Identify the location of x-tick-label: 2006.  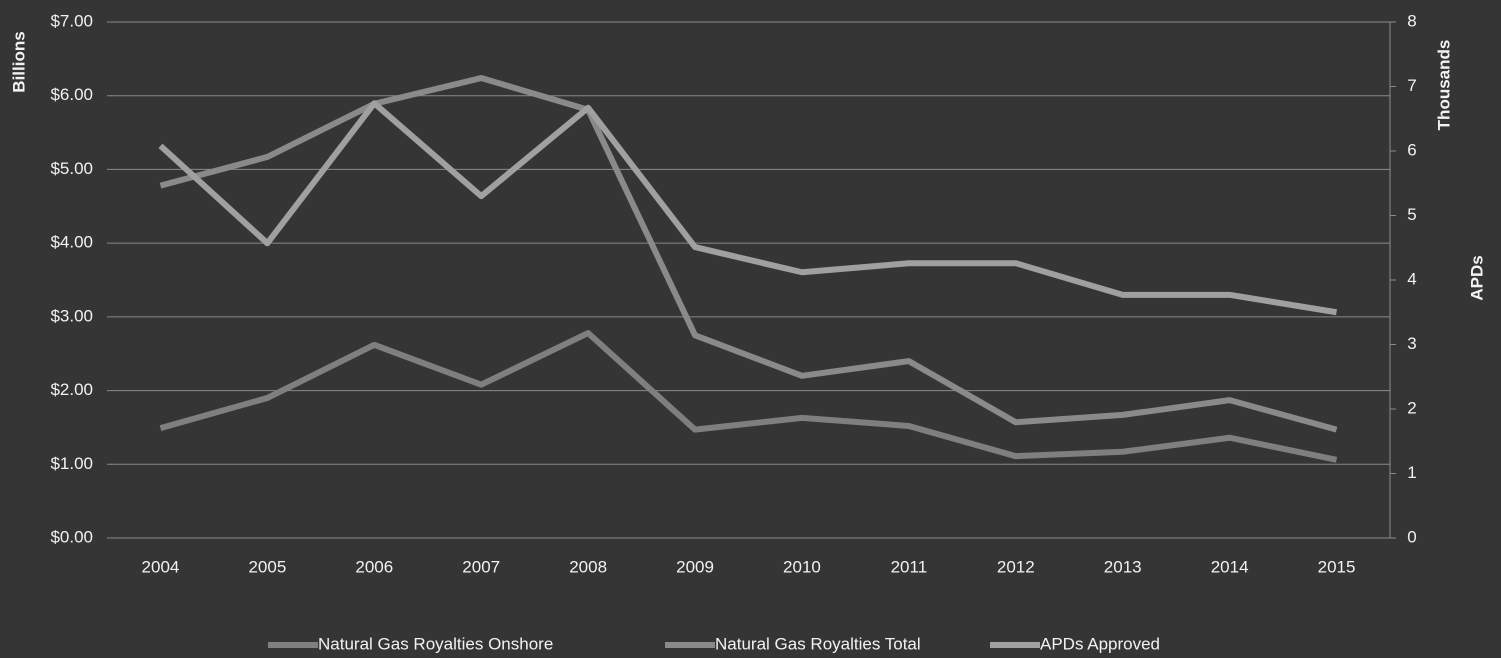
(374, 566).